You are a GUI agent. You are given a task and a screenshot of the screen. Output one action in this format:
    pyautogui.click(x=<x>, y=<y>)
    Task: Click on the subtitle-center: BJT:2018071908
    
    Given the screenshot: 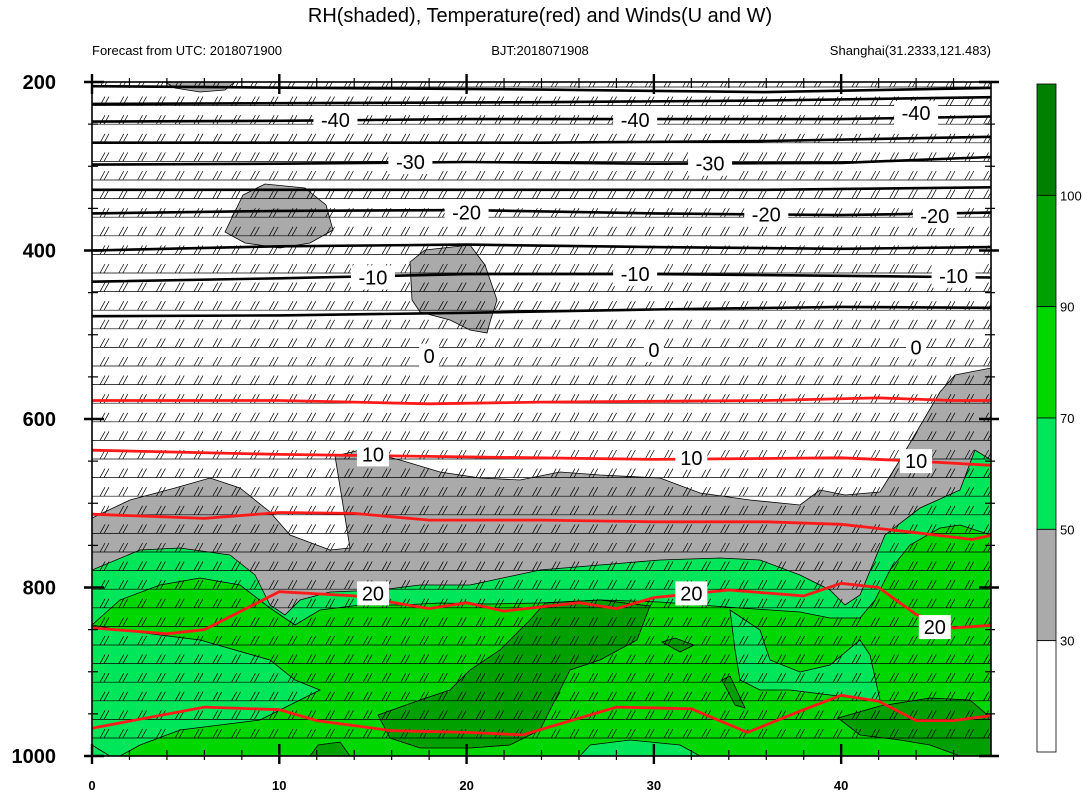 What is the action you would take?
    pyautogui.click(x=540, y=50)
    